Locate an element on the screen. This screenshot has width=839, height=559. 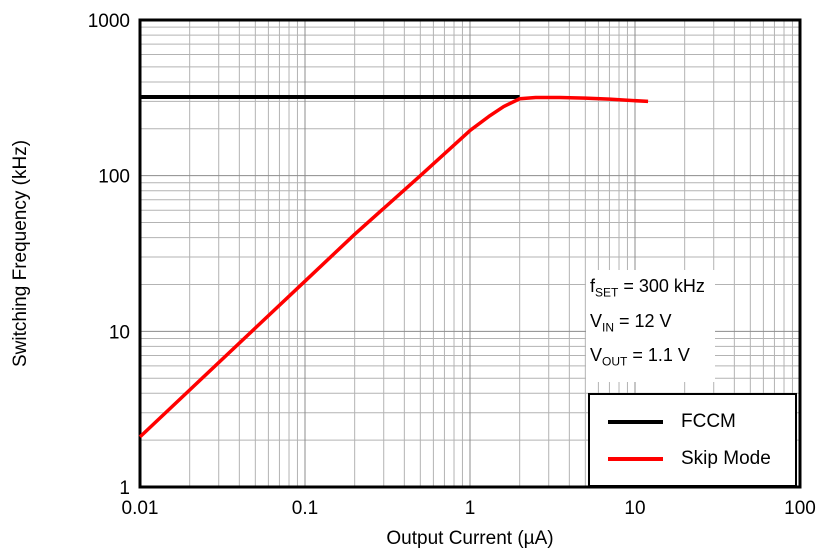
conditions-annotation: fSET = 300 kHz VIN = 12 V VOUT = 1.1 V is located at coordinates (650, 326).